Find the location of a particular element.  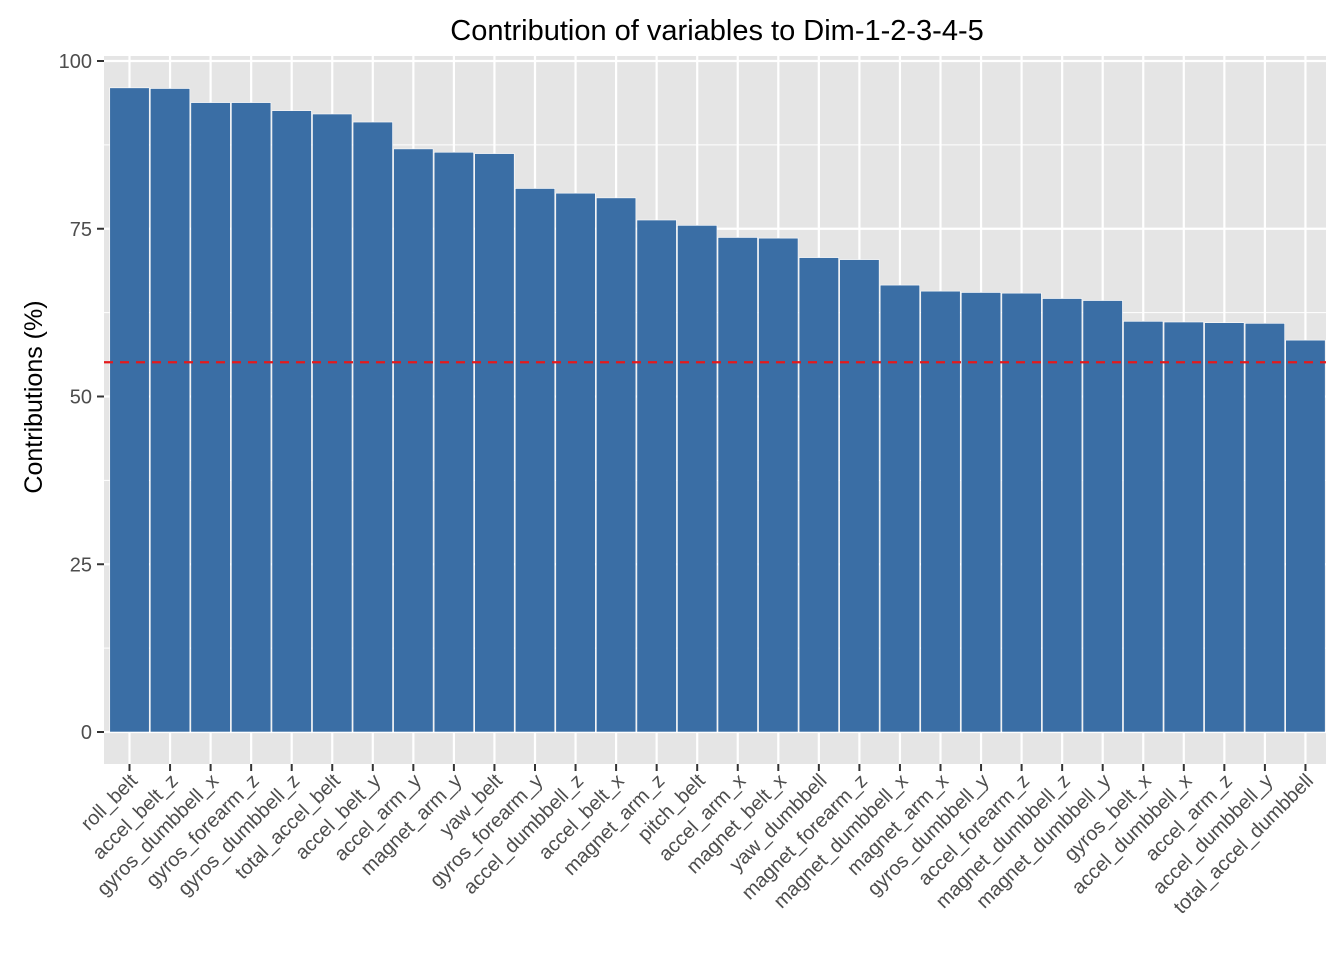

bar-magnet_dumbbell_z is located at coordinates (1062, 515).